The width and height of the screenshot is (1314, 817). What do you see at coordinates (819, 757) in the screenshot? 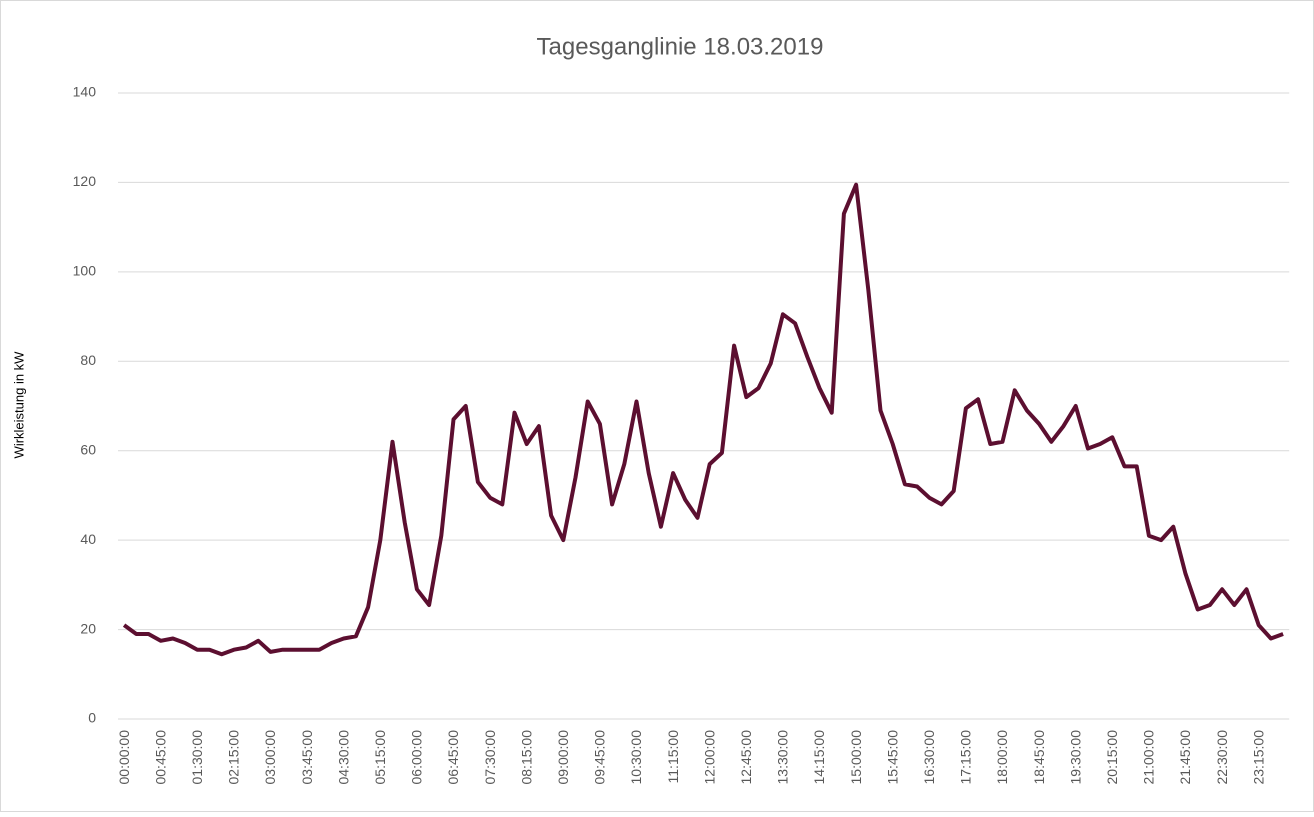
I see `x-tick-label: 14:15:00` at bounding box center [819, 757].